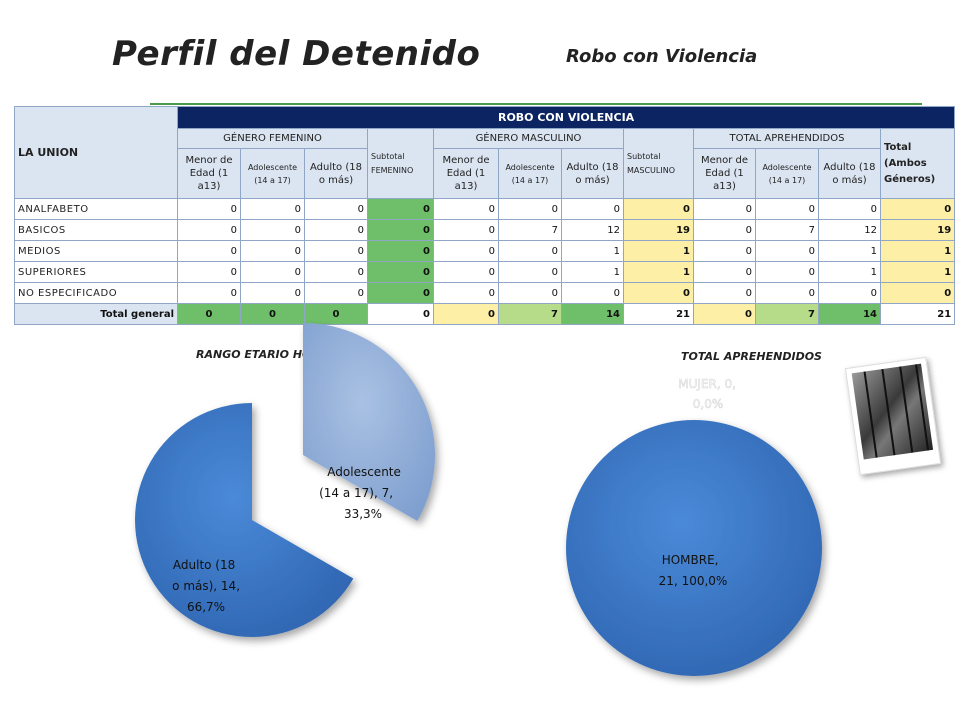  What do you see at coordinates (485, 230) in the screenshot?
I see `table-row: BASICOS 0 0 0 0 0 7 12 19 0 7 12 19` at bounding box center [485, 230].